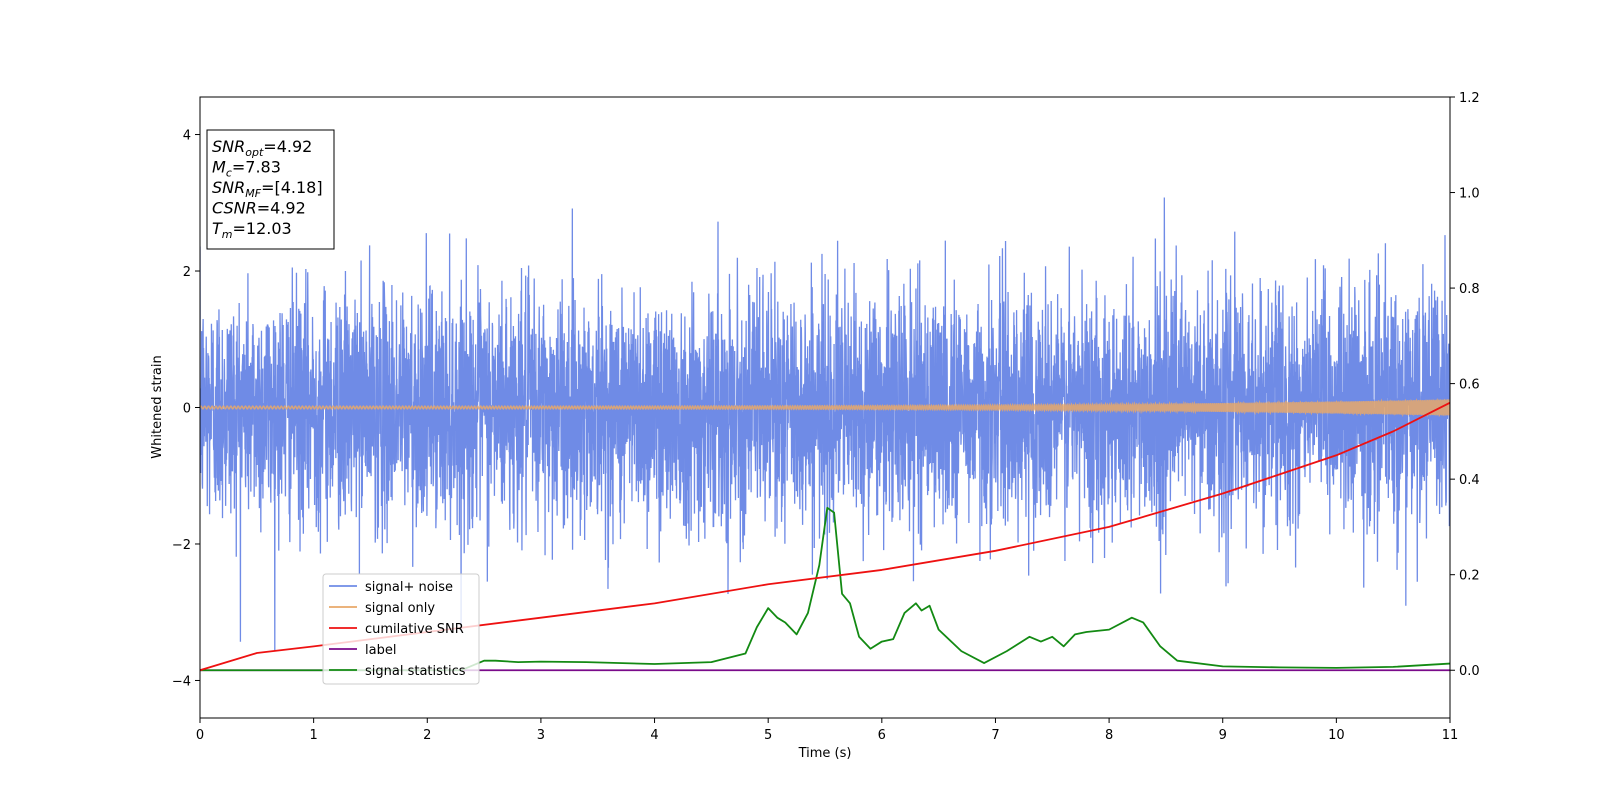 The image size is (1600, 800). Describe the element at coordinates (187, 136) in the screenshot. I see `y-tick-label: 4` at that location.